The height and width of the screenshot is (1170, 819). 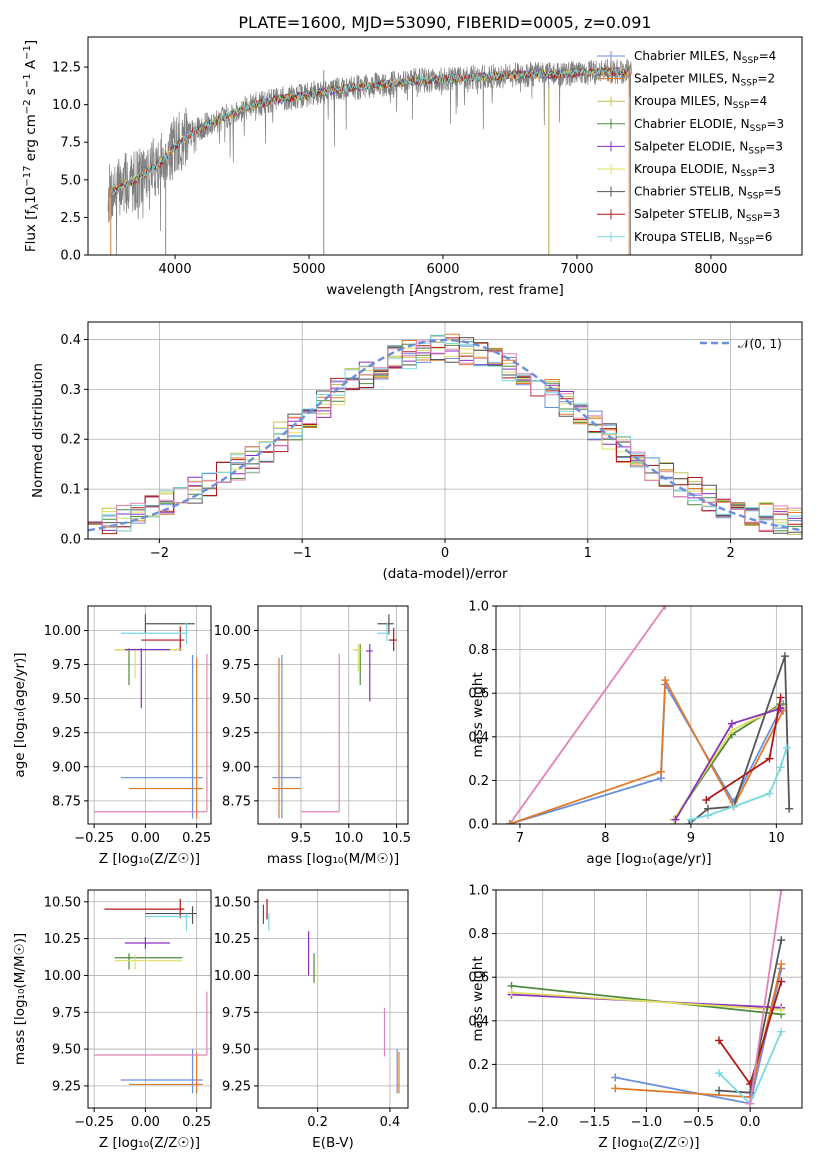 What do you see at coordinates (587, 715) in the screenshot?
I see `series-line-pink` at bounding box center [587, 715].